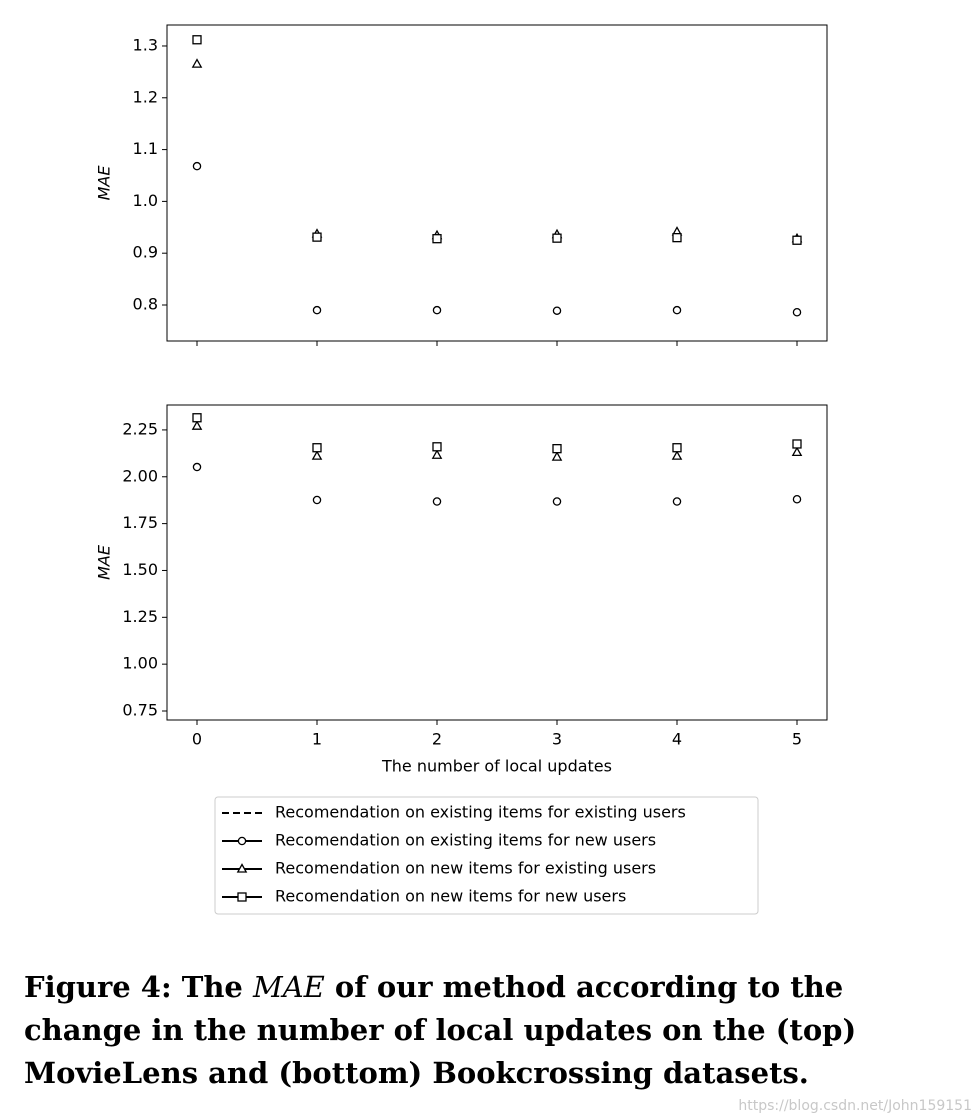  Describe the element at coordinates (486, 855) in the screenshot. I see `legend-box` at that location.